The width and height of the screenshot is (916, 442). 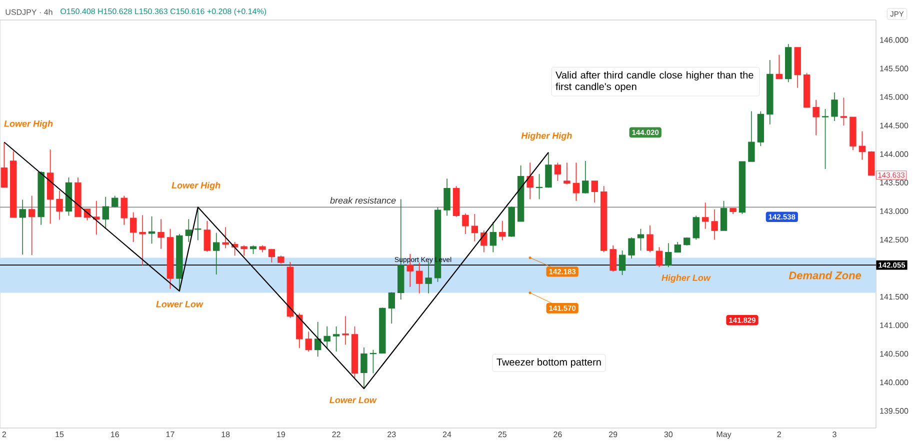 I want to click on x-tick-label: May, so click(x=724, y=435).